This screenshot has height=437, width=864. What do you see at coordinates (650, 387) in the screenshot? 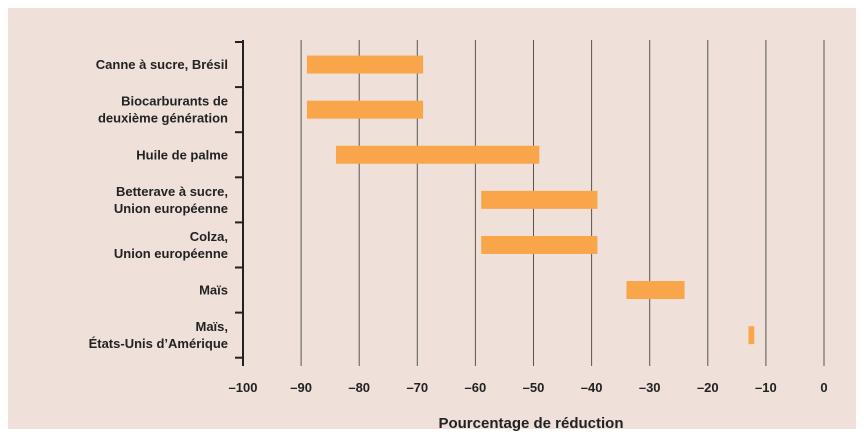
I see `x-tick-label: –30` at bounding box center [650, 387].